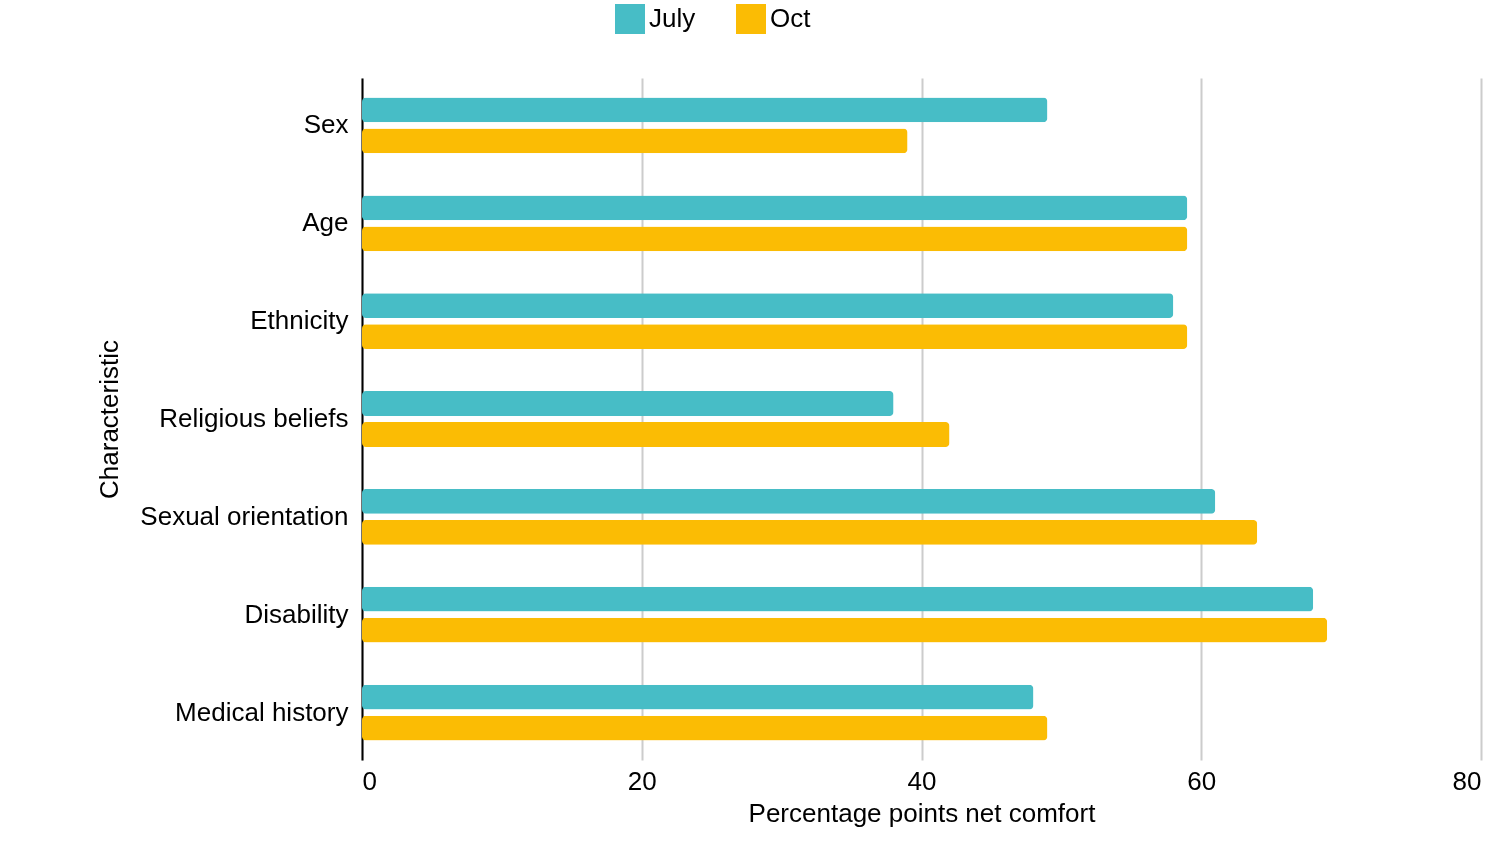 The image size is (1504, 848). What do you see at coordinates (642, 780) in the screenshot?
I see `x-tick-label: 20` at bounding box center [642, 780].